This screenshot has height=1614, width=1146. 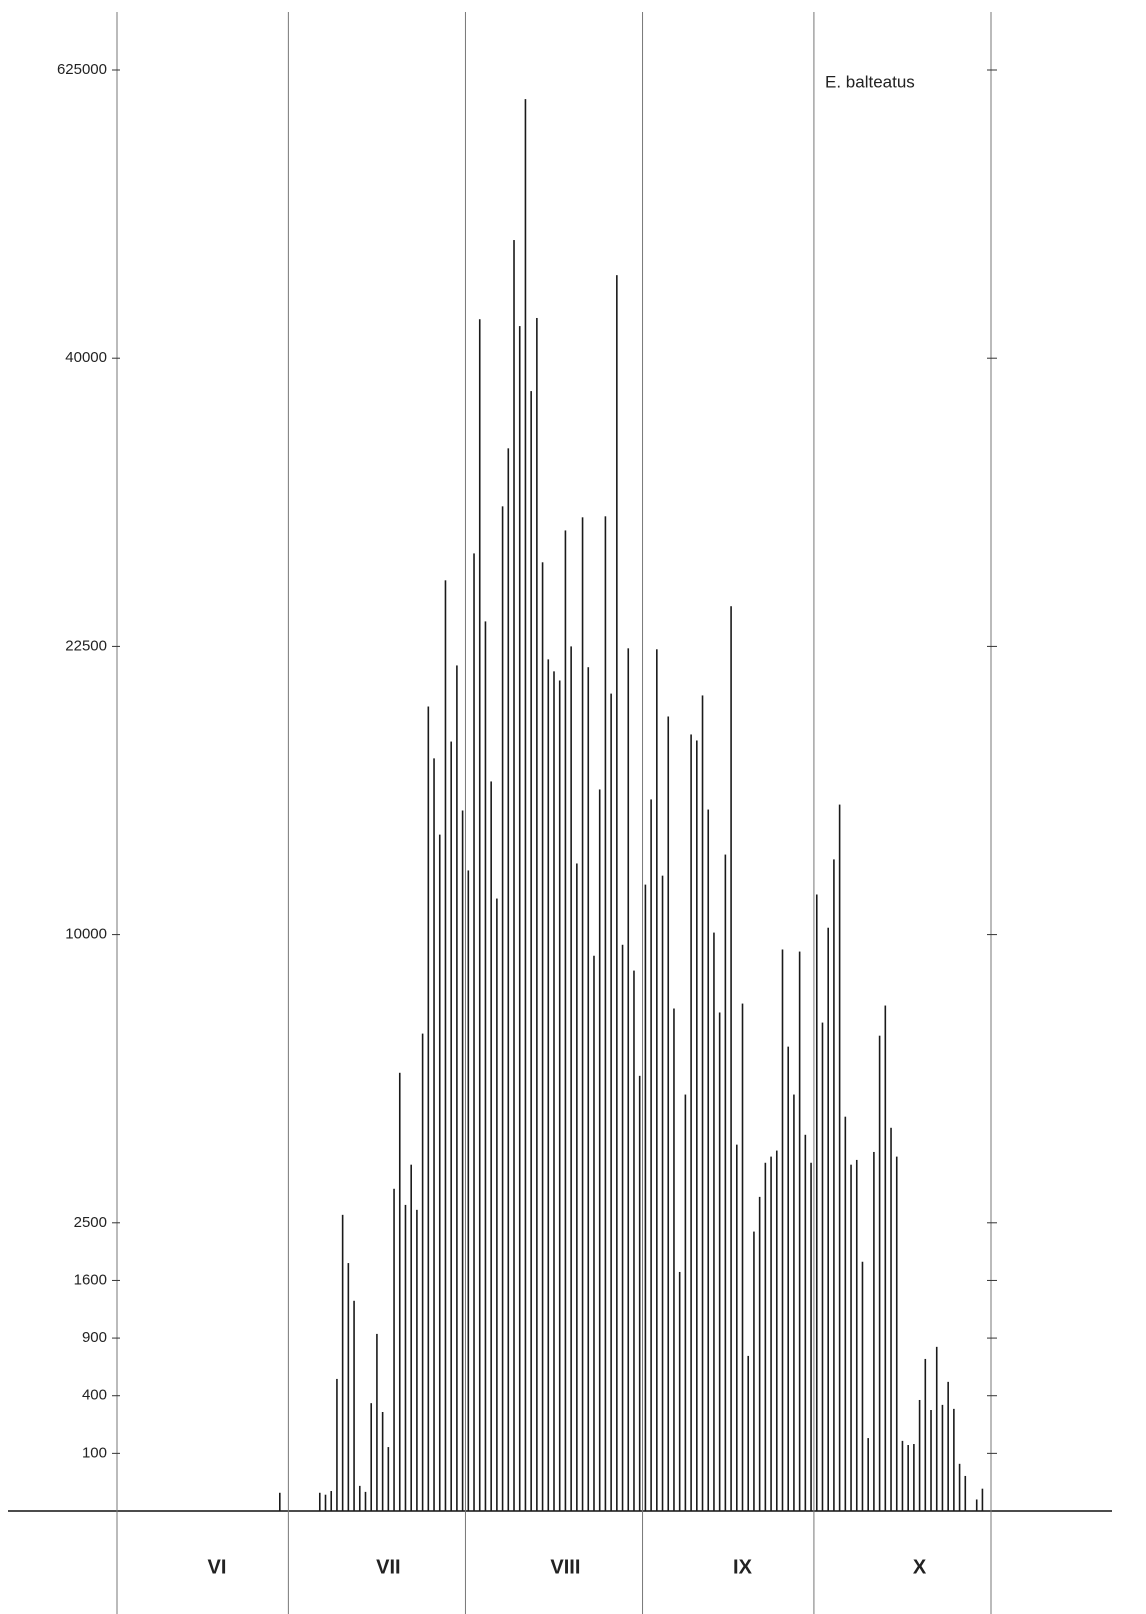 I want to click on y-tick-label: 22500, so click(x=86, y=645).